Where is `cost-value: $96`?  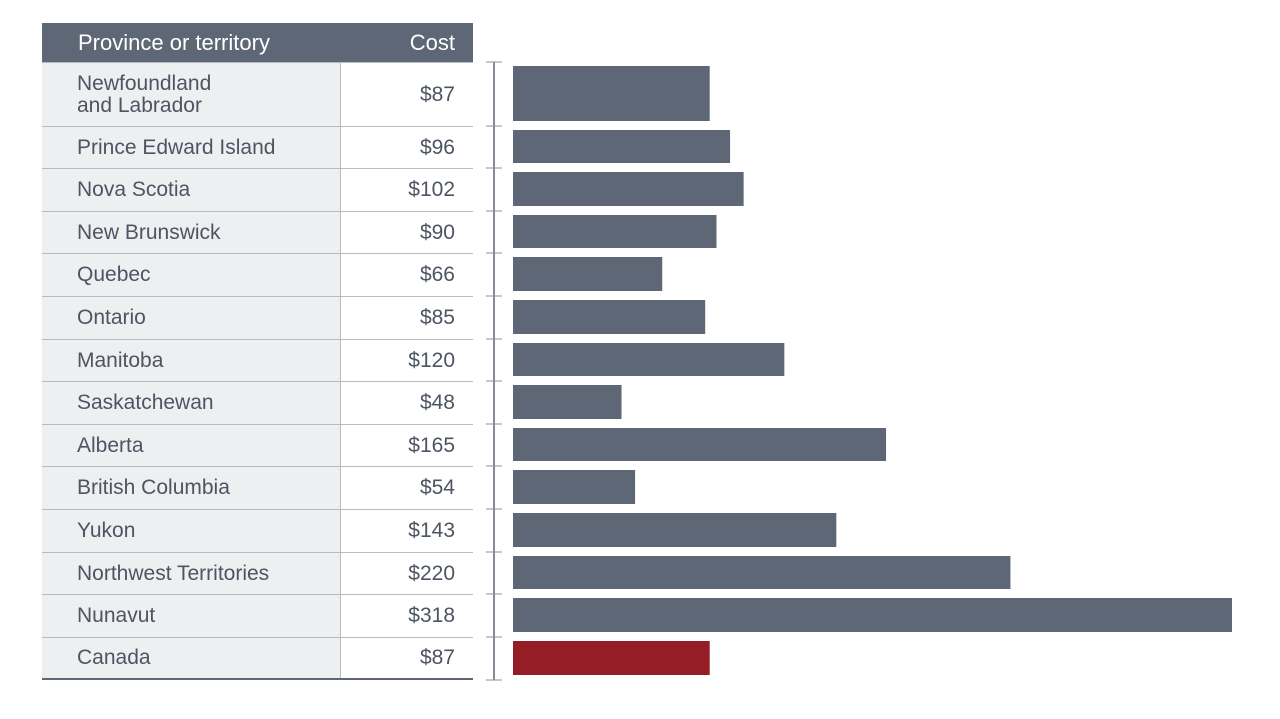 cost-value: $96 is located at coordinates (407, 147).